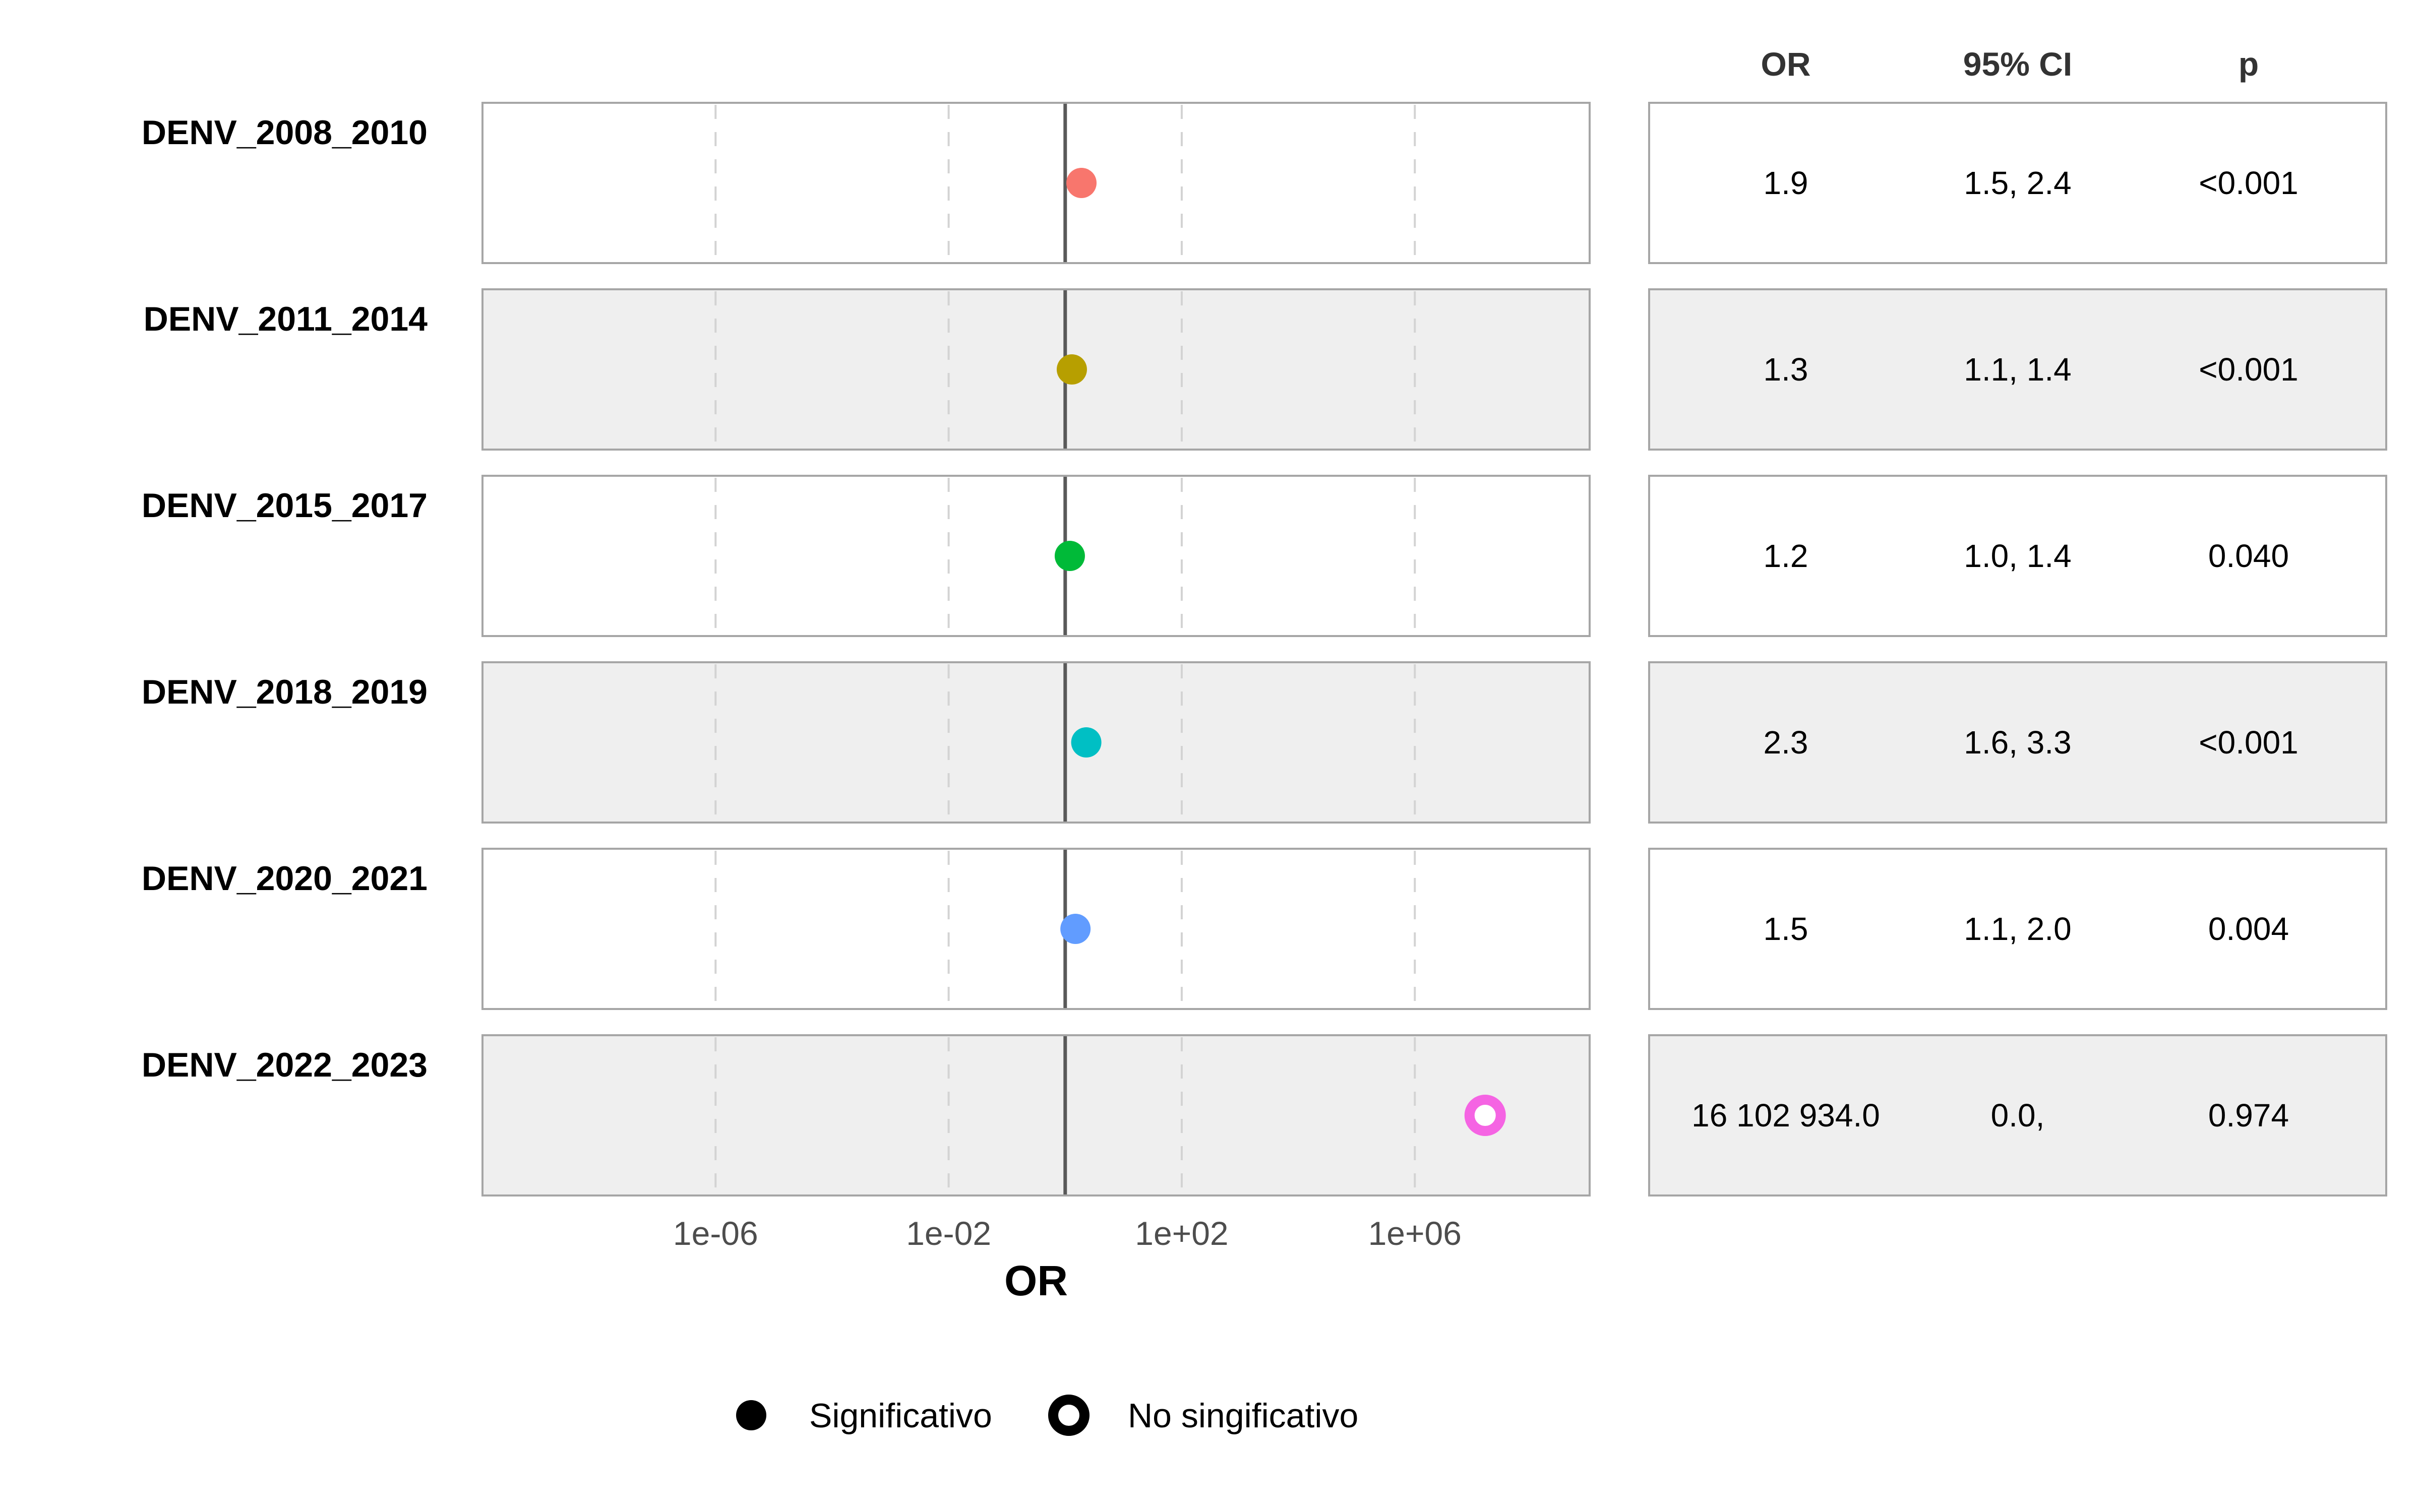 Image resolution: width=2420 pixels, height=1512 pixels. What do you see at coordinates (285, 692) in the screenshot?
I see `row-label: DENV_2018_2019` at bounding box center [285, 692].